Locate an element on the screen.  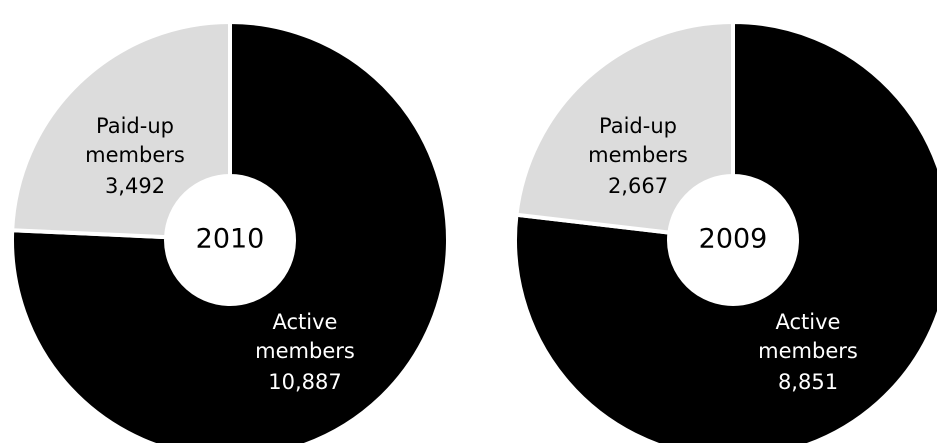
center-label: 2010 is located at coordinates (230, 239).